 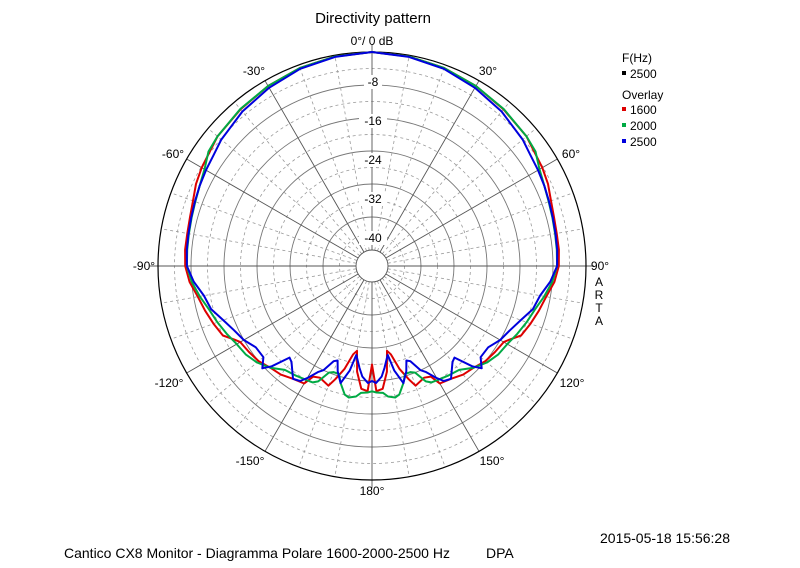 I want to click on ring-label: -24, so click(x=373, y=160).